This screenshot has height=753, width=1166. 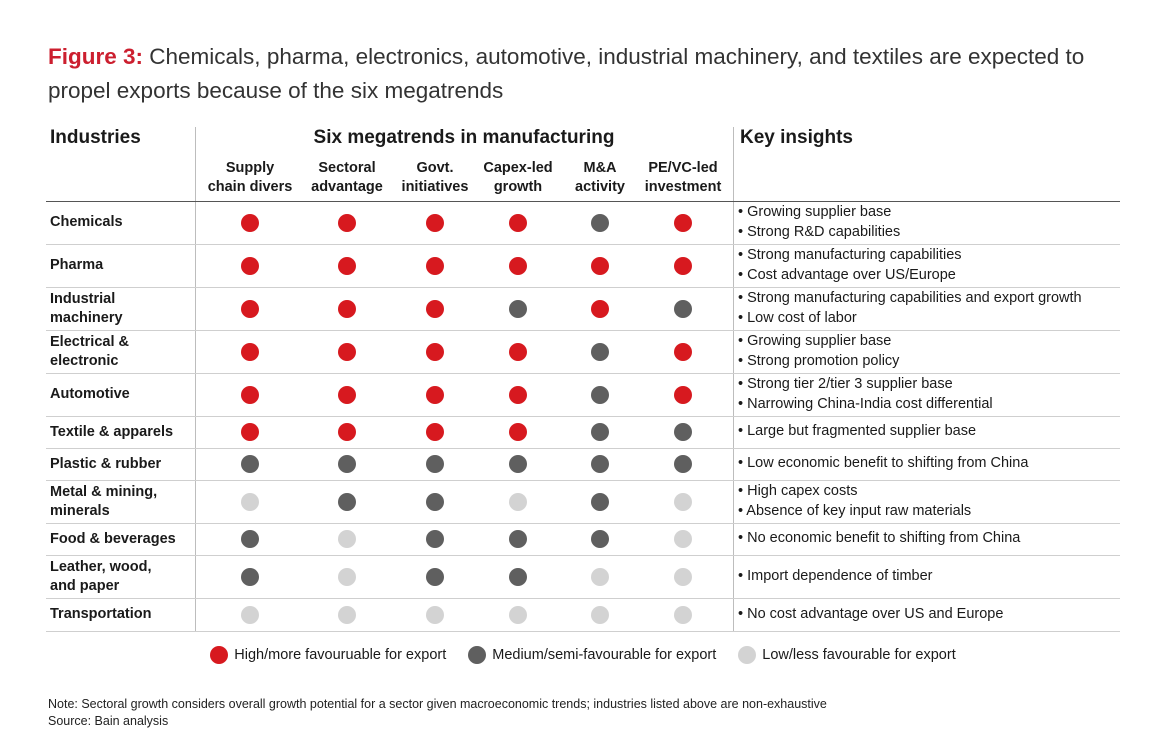 What do you see at coordinates (250, 187) in the screenshot?
I see `column-header-line: chain divers` at bounding box center [250, 187].